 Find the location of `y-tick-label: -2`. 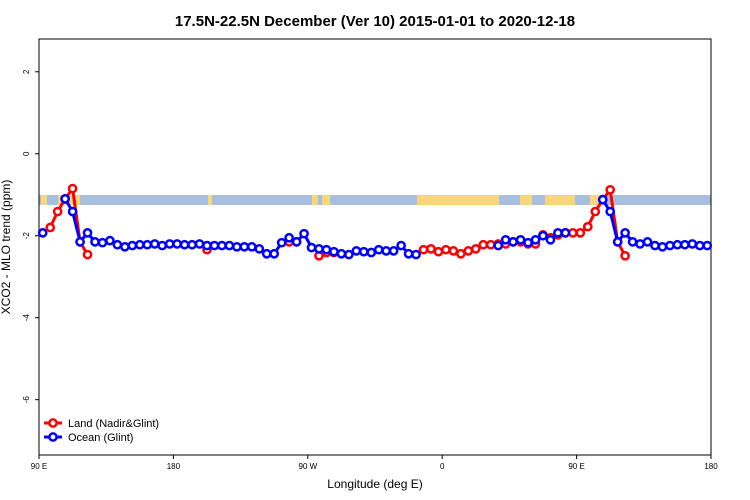

y-tick-label: -2 is located at coordinates (26, 236).